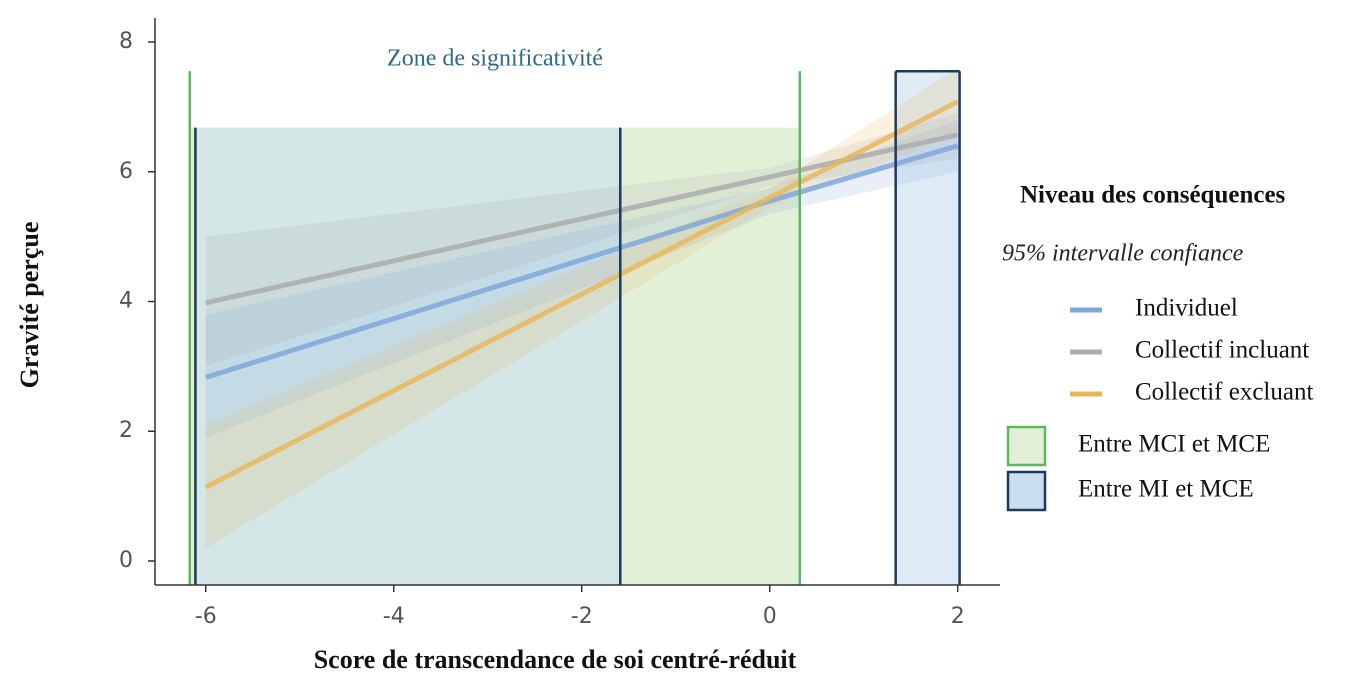 Image resolution: width=1368 pixels, height=678 pixels. What do you see at coordinates (770, 616) in the screenshot?
I see `x-tick-label: 0` at bounding box center [770, 616].